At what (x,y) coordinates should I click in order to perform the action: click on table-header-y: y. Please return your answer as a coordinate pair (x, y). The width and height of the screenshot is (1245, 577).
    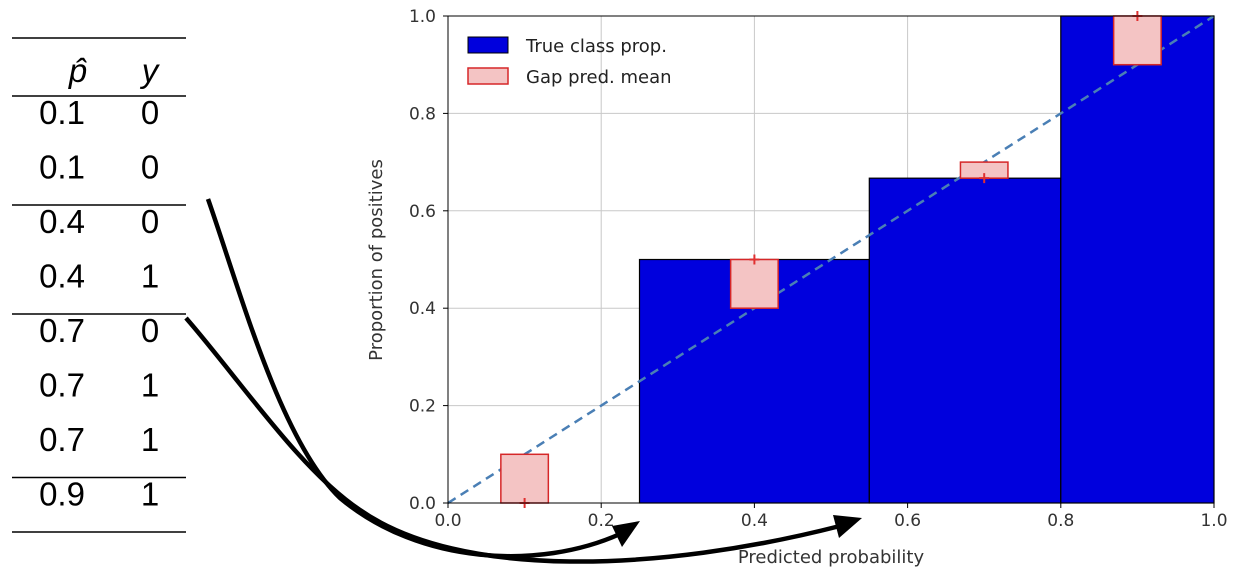
    Looking at the image, I should click on (150, 70).